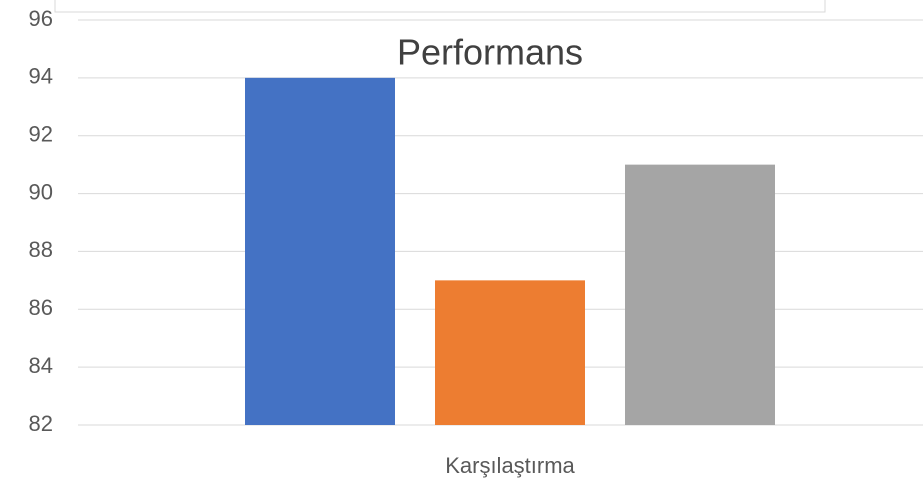 This screenshot has width=923, height=484. Describe the element at coordinates (510, 465) in the screenshot. I see `x-tick-label: Karşılaştırma` at that location.